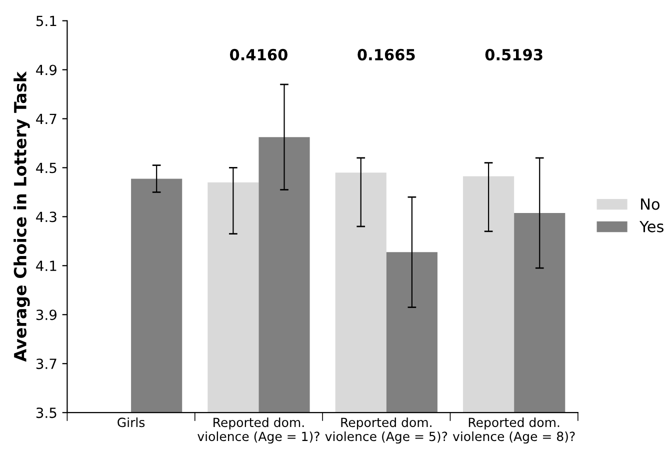  Describe the element at coordinates (131, 422) in the screenshot. I see `x-tick-label: Girls` at that location.